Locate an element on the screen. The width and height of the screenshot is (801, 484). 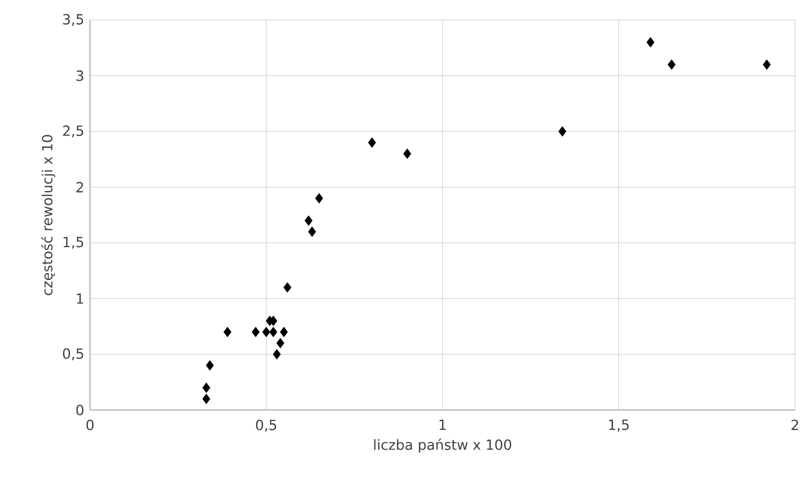
y-tick-label: 2 is located at coordinates (79, 187).